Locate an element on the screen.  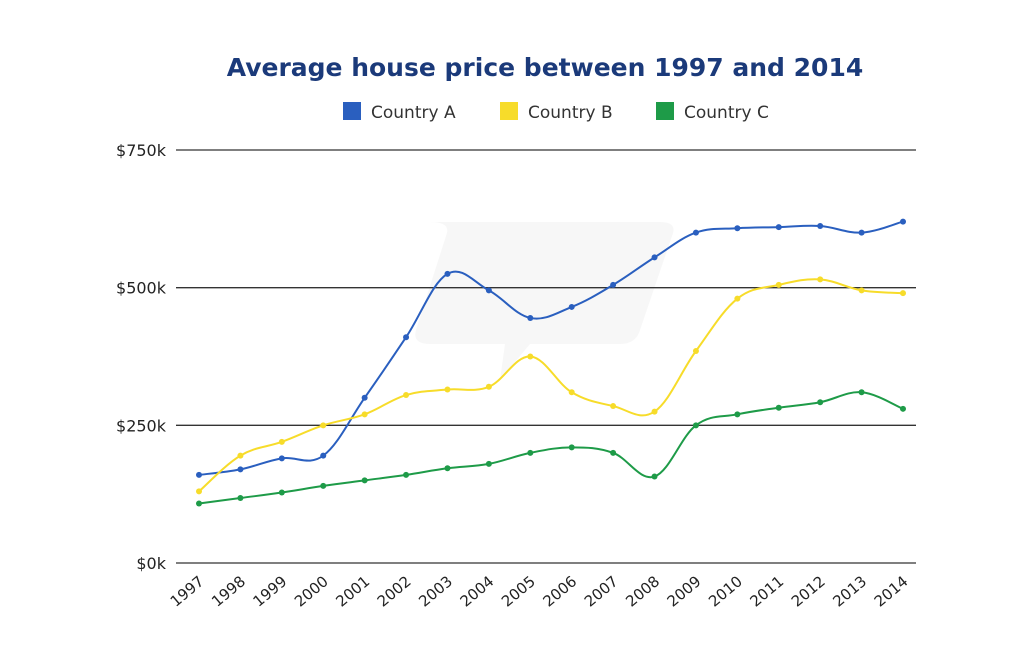
legend-item-country-a: Country A is located at coordinates (399, 112).